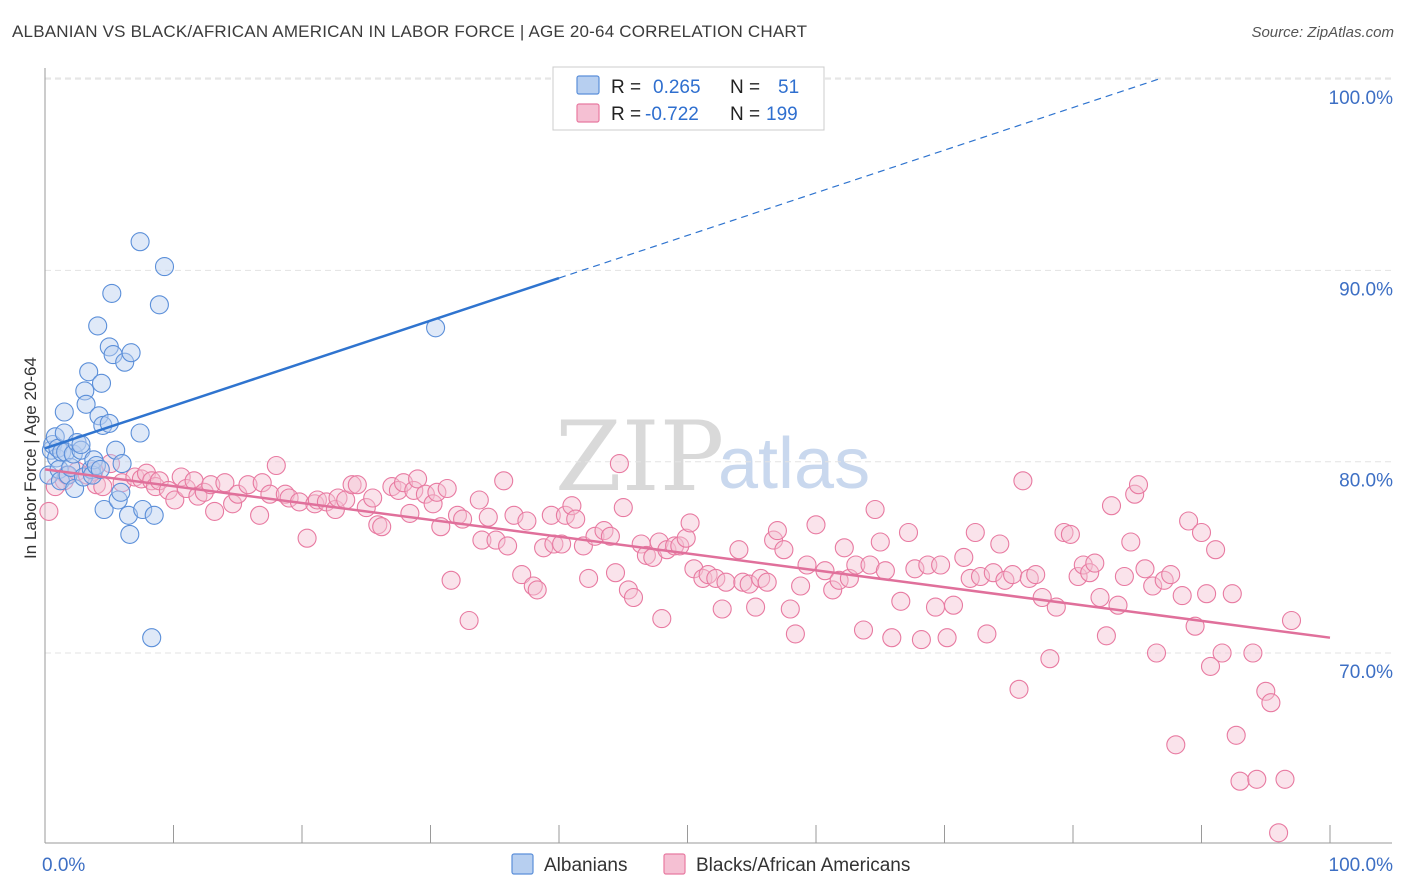 This screenshot has width=1406, height=892. Describe the element at coordinates (1322, 32) in the screenshot. I see `source-label: Source: ZipAtlas.com` at that location.